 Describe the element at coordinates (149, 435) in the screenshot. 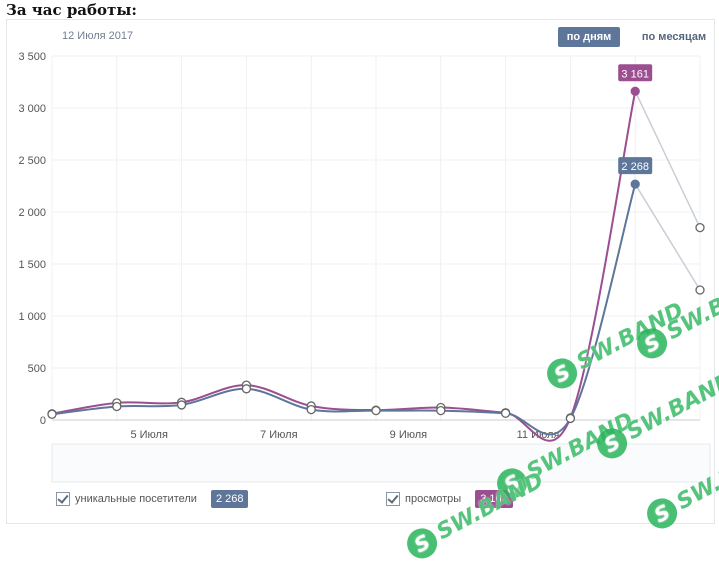

I see `x-tick-label: 5 Июля` at that location.